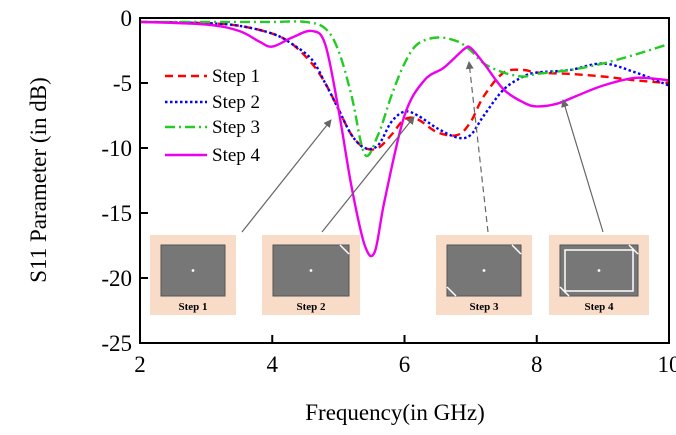 The height and width of the screenshot is (435, 676). What do you see at coordinates (394, 412) in the screenshot?
I see `x-axis-title: Frequency(in GHz)` at bounding box center [394, 412].